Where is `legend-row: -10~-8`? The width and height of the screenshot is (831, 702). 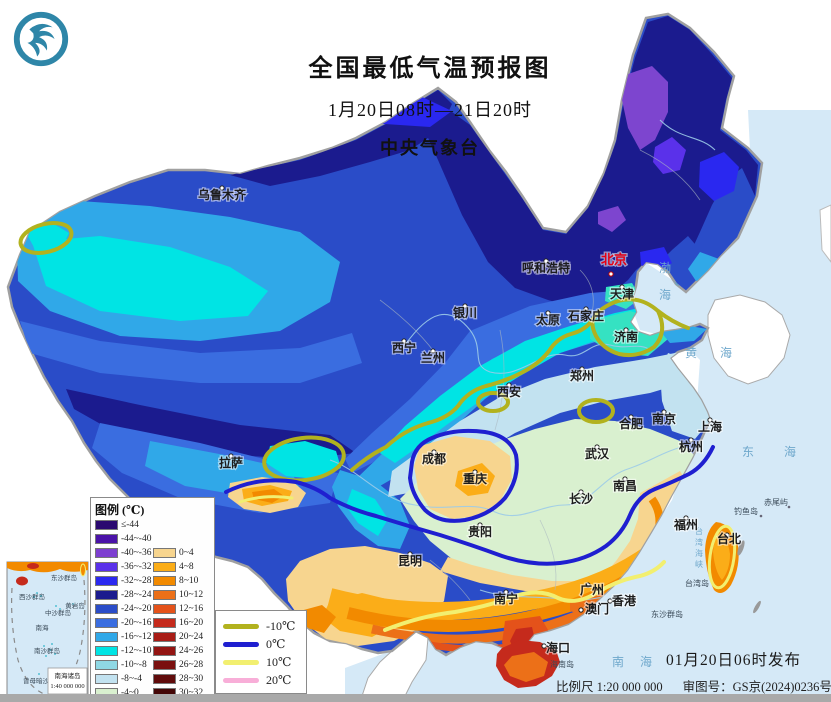
legend-row: -10~-8 is located at coordinates (123, 665).